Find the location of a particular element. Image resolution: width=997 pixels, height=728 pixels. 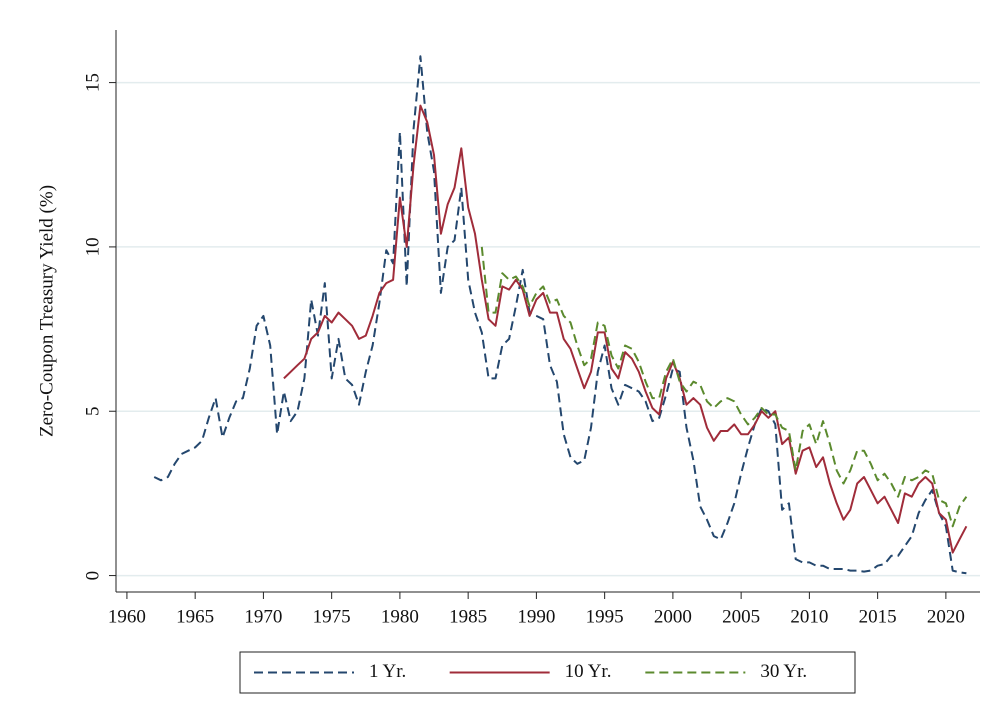

legend-label: 30 Yr. is located at coordinates (783, 671).